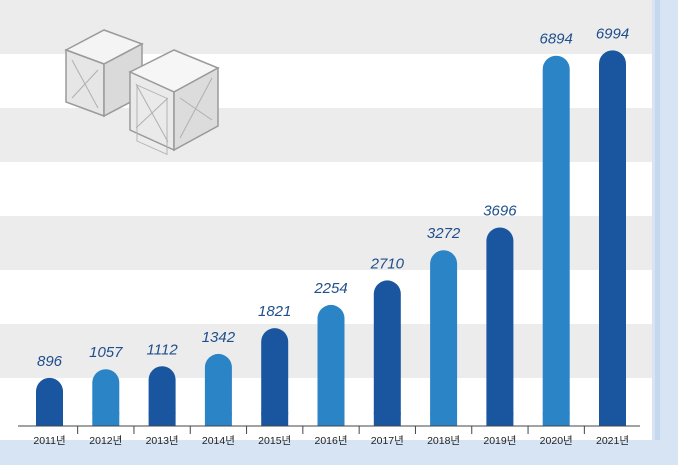  Describe the element at coordinates (106, 352) in the screenshot. I see `value-label: 1057` at that location.